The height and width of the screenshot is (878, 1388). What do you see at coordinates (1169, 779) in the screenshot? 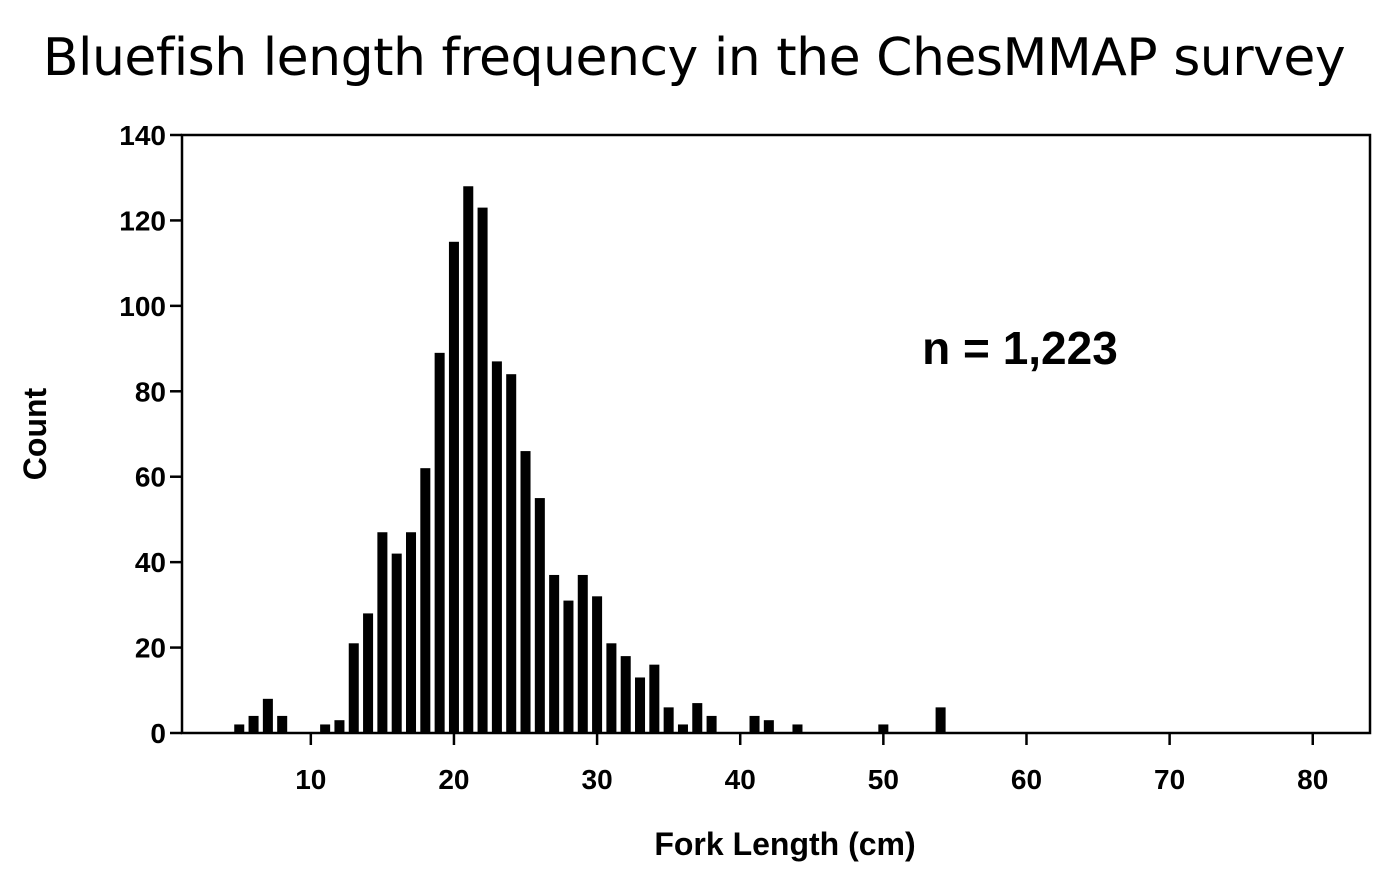
I see `x-tick-label-70: 70` at bounding box center [1169, 779].